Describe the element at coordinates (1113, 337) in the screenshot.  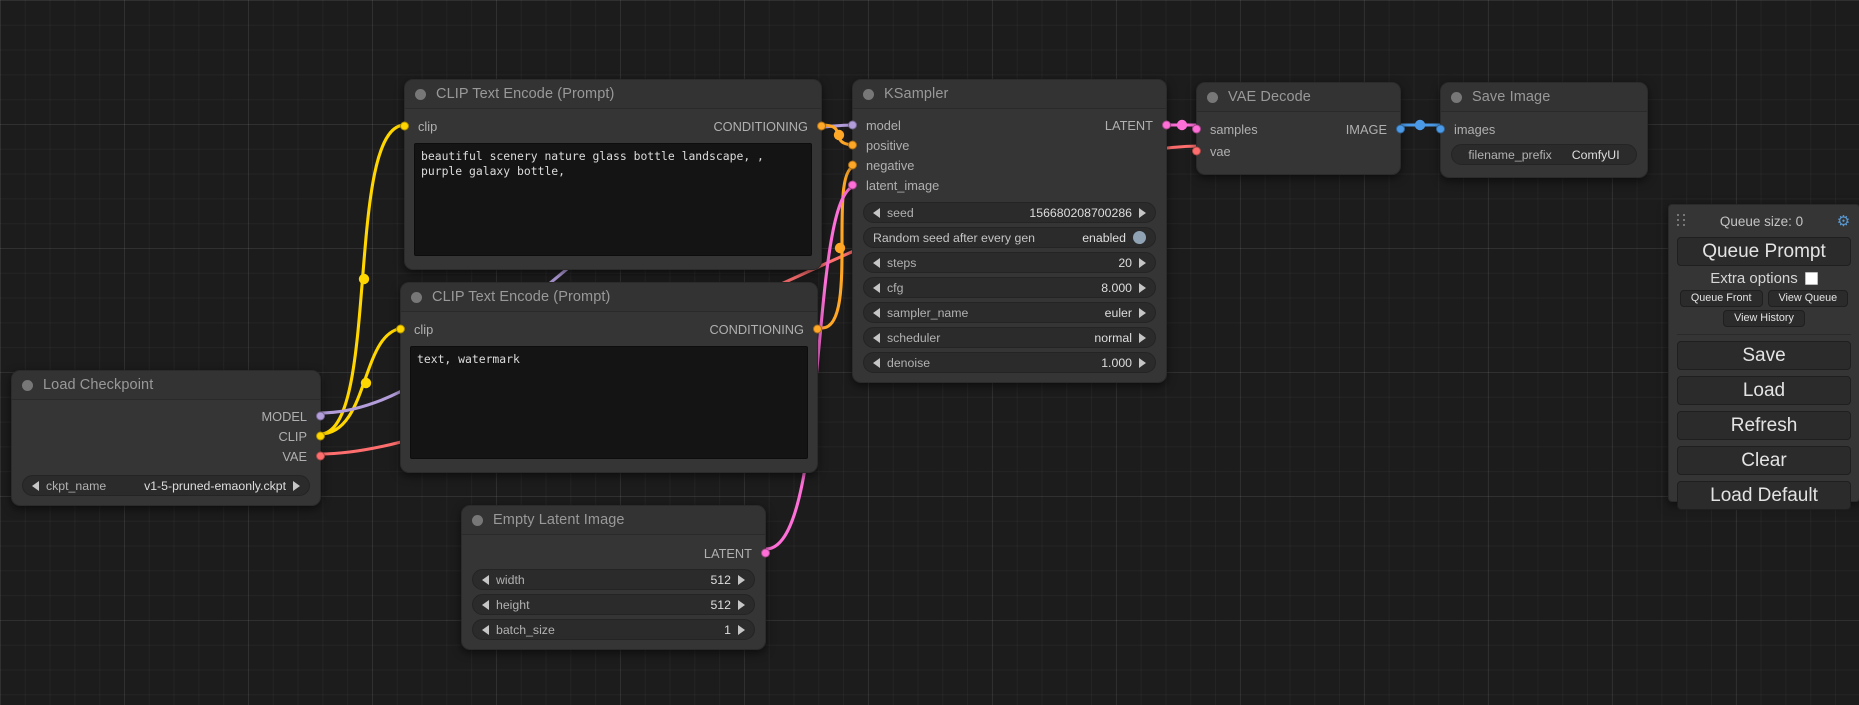
I see `widget-value: normal` at that location.